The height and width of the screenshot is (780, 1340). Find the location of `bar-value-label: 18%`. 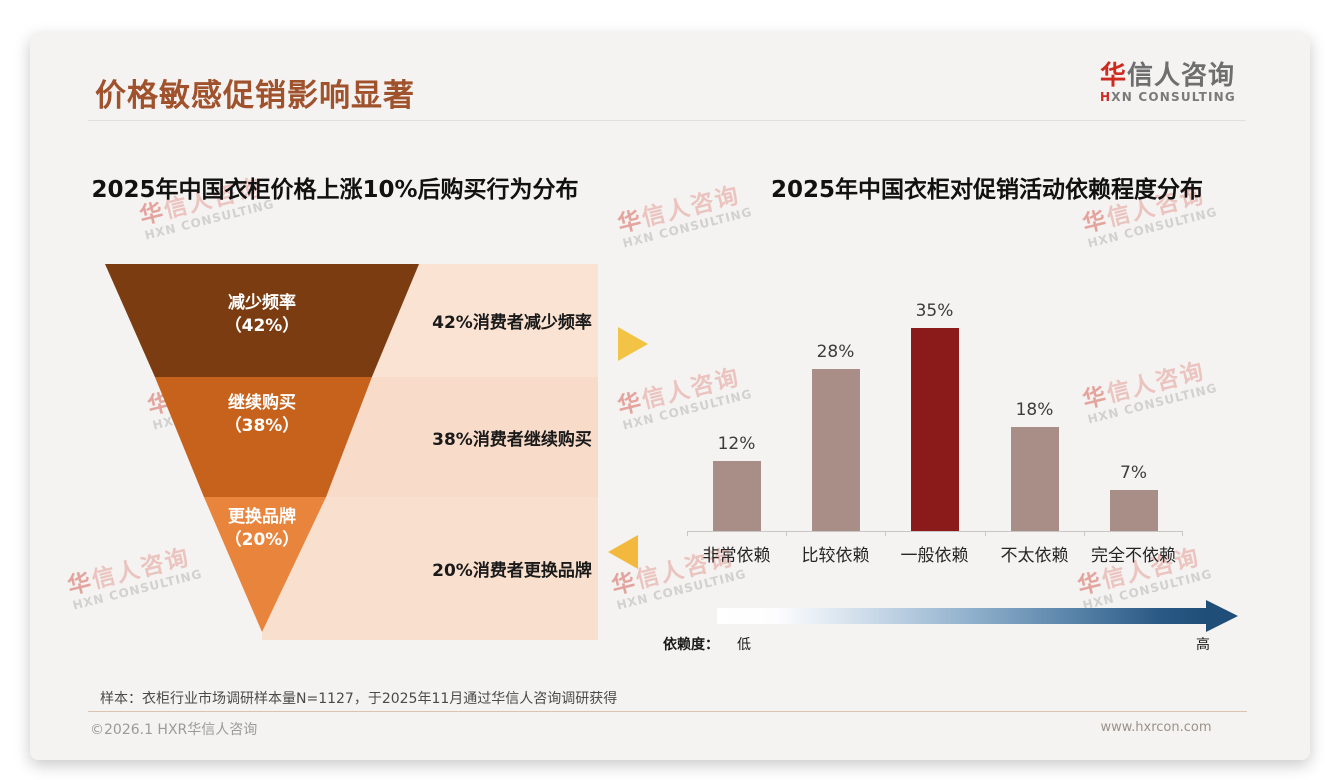

bar-value-label: 18% is located at coordinates (1034, 410).